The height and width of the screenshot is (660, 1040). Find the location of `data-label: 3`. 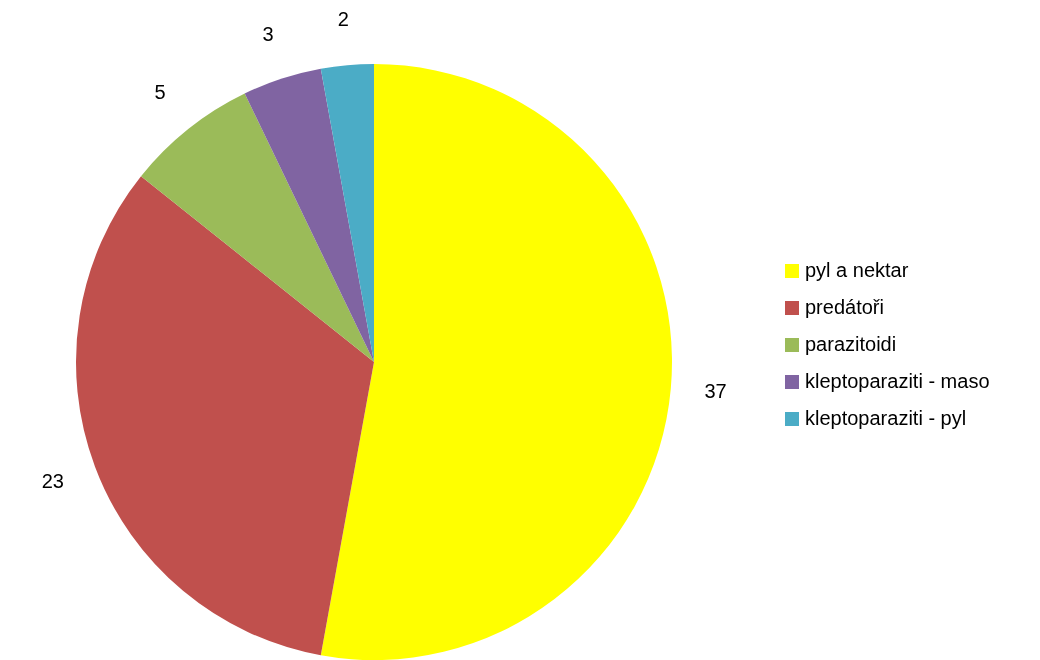

data-label: 3 is located at coordinates (268, 34).